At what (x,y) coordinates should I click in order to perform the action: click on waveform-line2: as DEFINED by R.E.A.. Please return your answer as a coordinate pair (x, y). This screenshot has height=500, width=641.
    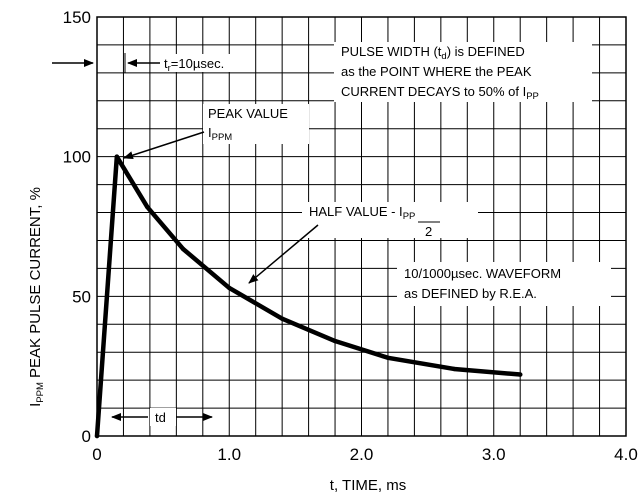
    Looking at the image, I should click on (470, 293).